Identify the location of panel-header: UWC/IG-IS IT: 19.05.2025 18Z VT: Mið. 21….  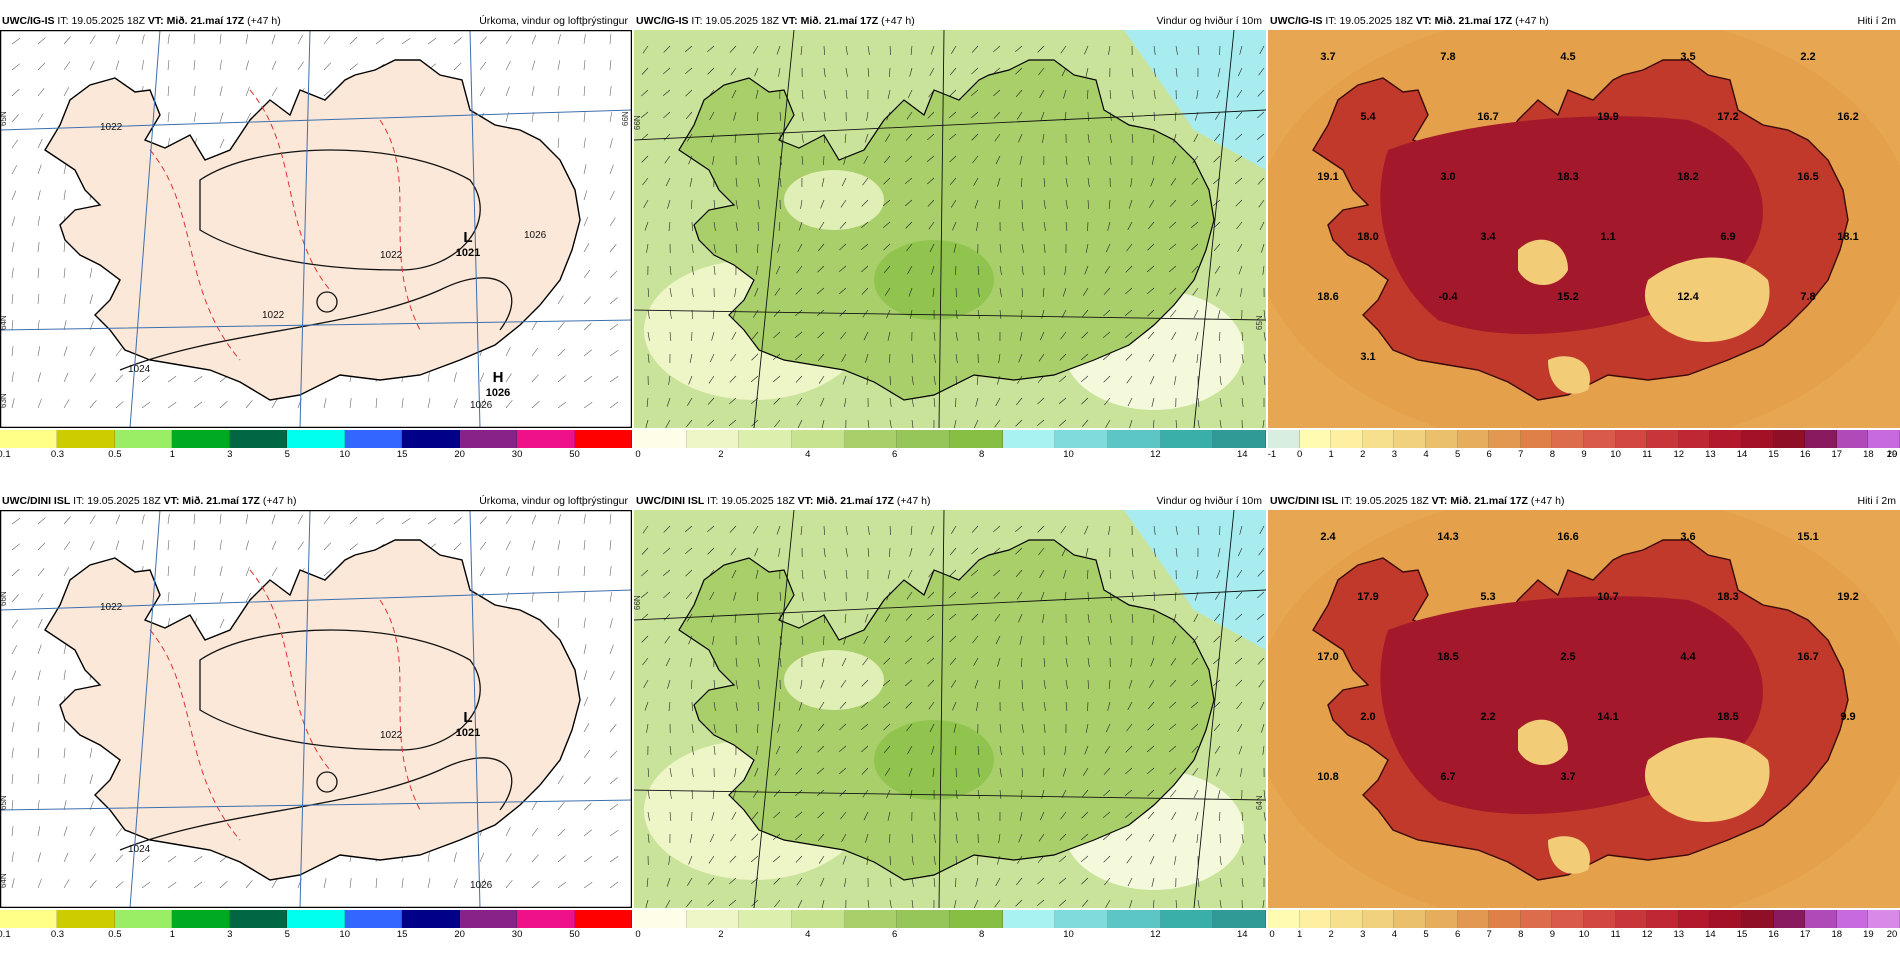
(316, 21).